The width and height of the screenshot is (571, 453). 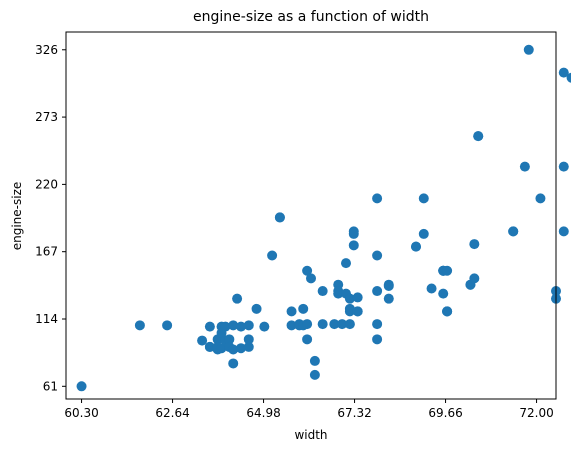 I want to click on y-tick-label: 167, so click(x=46, y=252).